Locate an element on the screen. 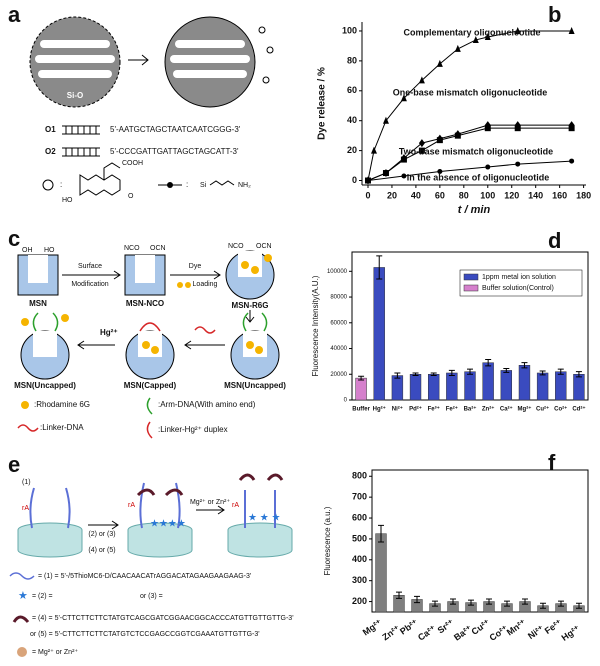 This screenshot has height=666, width=600. group: NCO is located at coordinates (132, 248).